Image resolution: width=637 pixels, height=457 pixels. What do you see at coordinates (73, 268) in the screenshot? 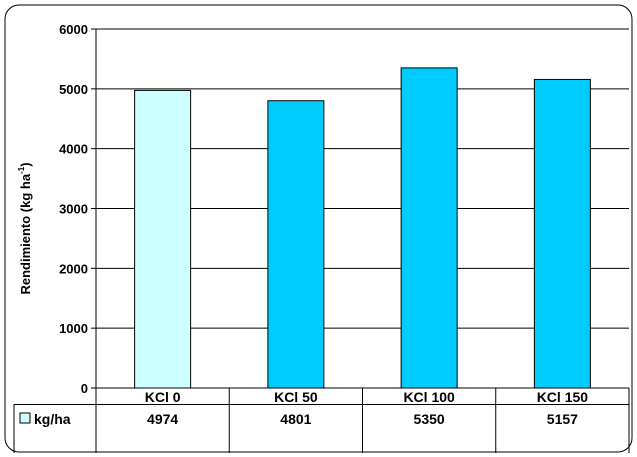
I see `y-tick-label: 2000` at bounding box center [73, 268].